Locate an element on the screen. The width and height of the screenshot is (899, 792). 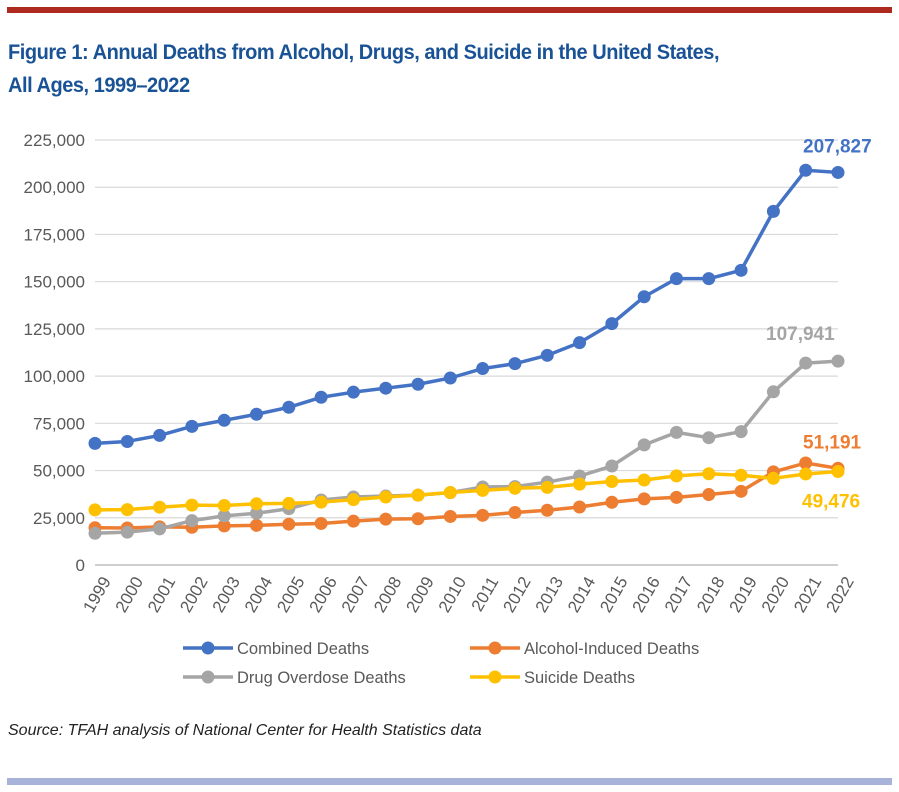
x-tick-label: 2006 is located at coordinates (323, 594).